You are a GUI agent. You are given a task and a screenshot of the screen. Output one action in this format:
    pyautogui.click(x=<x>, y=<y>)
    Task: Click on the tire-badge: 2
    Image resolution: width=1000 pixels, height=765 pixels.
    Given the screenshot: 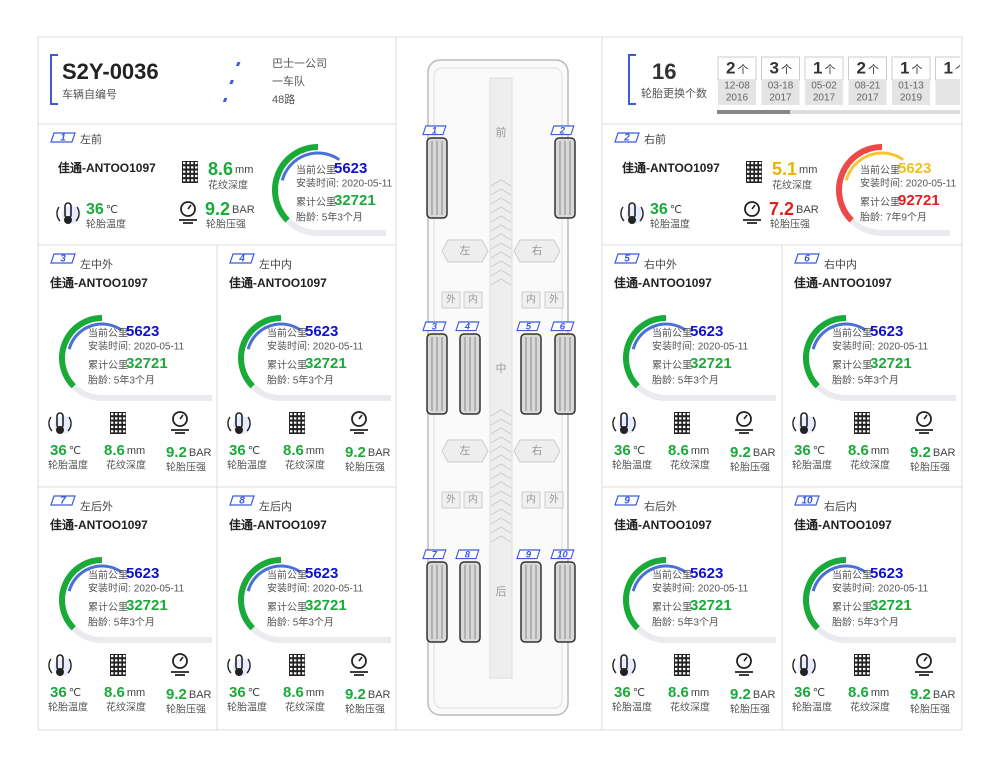 What is the action you would take?
    pyautogui.click(x=562, y=130)
    